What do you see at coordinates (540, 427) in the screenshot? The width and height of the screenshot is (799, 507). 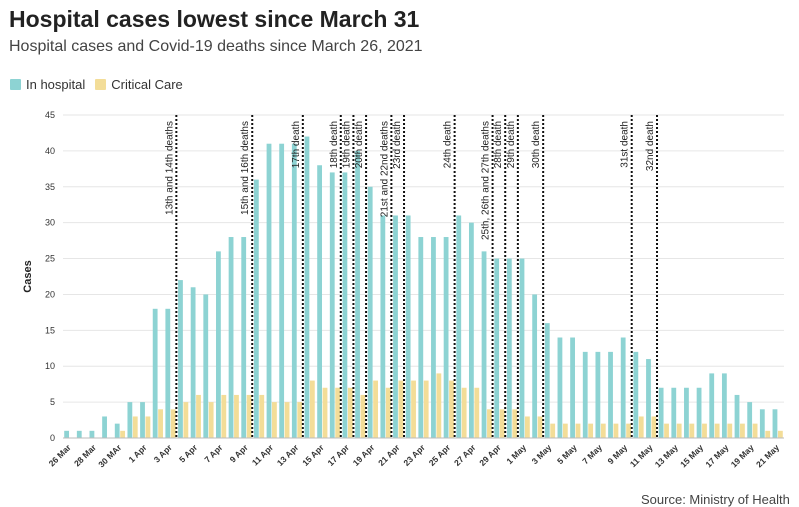 I see `bar-critical-care-2-may` at bounding box center [540, 427].